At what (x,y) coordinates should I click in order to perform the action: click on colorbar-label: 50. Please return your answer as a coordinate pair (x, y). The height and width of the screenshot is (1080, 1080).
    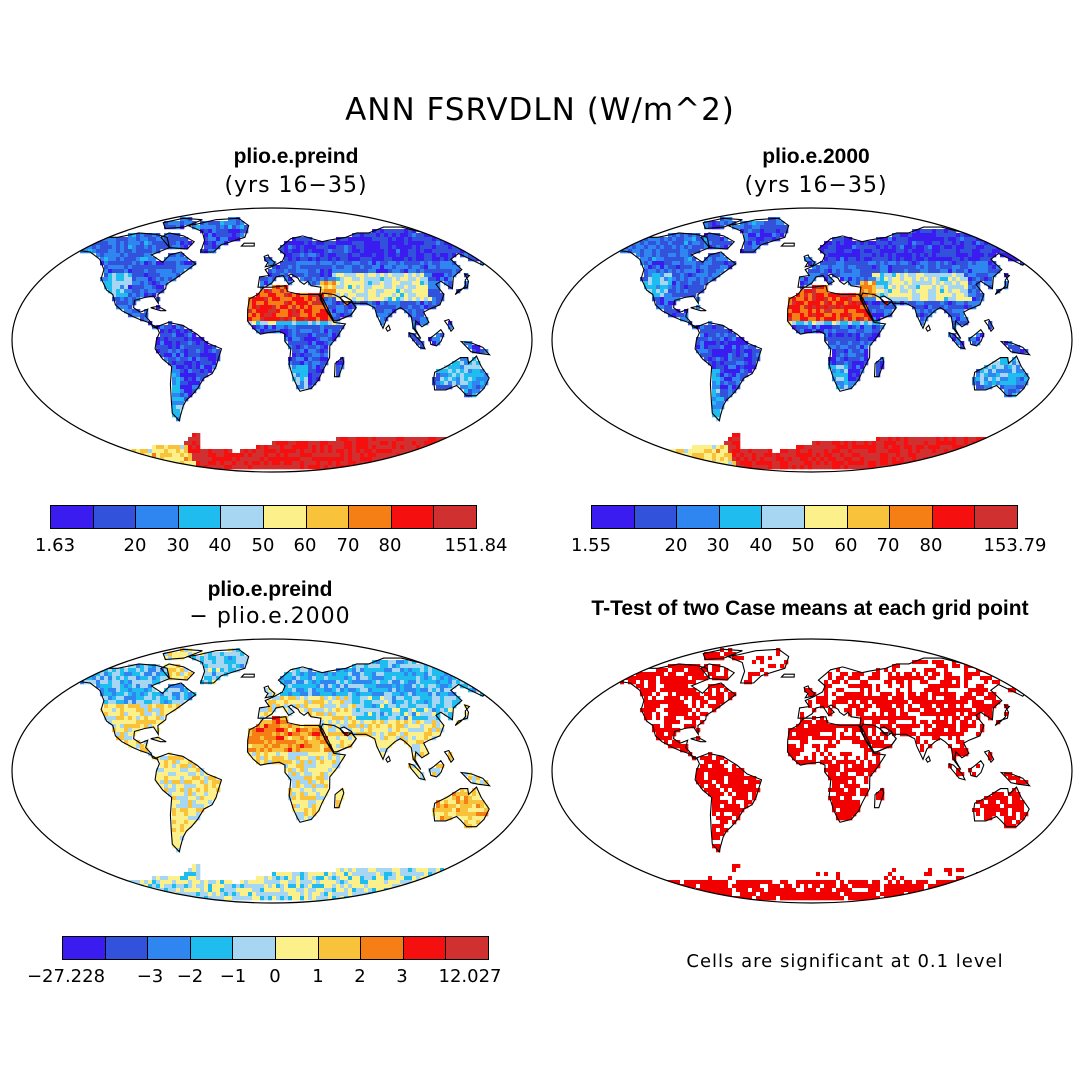
    Looking at the image, I should click on (803, 545).